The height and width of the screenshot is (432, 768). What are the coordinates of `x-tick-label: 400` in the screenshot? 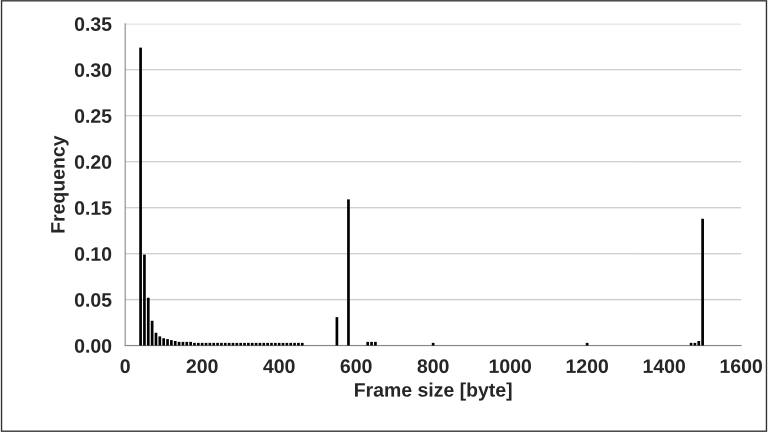 It's located at (279, 366).